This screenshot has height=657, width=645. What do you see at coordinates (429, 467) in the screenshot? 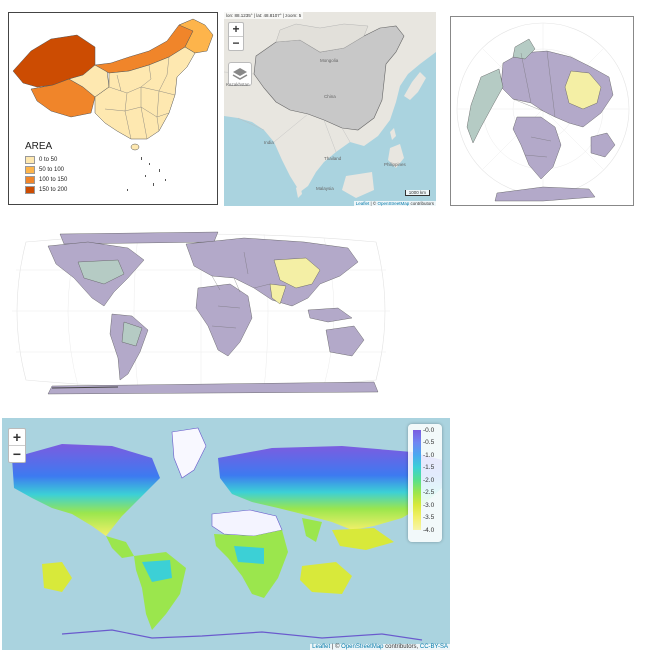
I see `color-legend-tick: -1.5` at bounding box center [429, 467].